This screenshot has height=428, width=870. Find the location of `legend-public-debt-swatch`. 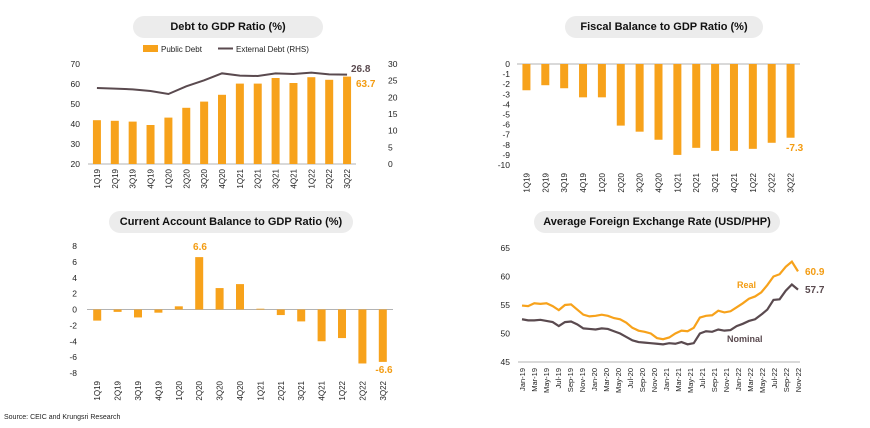

legend-public-debt-swatch is located at coordinates (150, 48).